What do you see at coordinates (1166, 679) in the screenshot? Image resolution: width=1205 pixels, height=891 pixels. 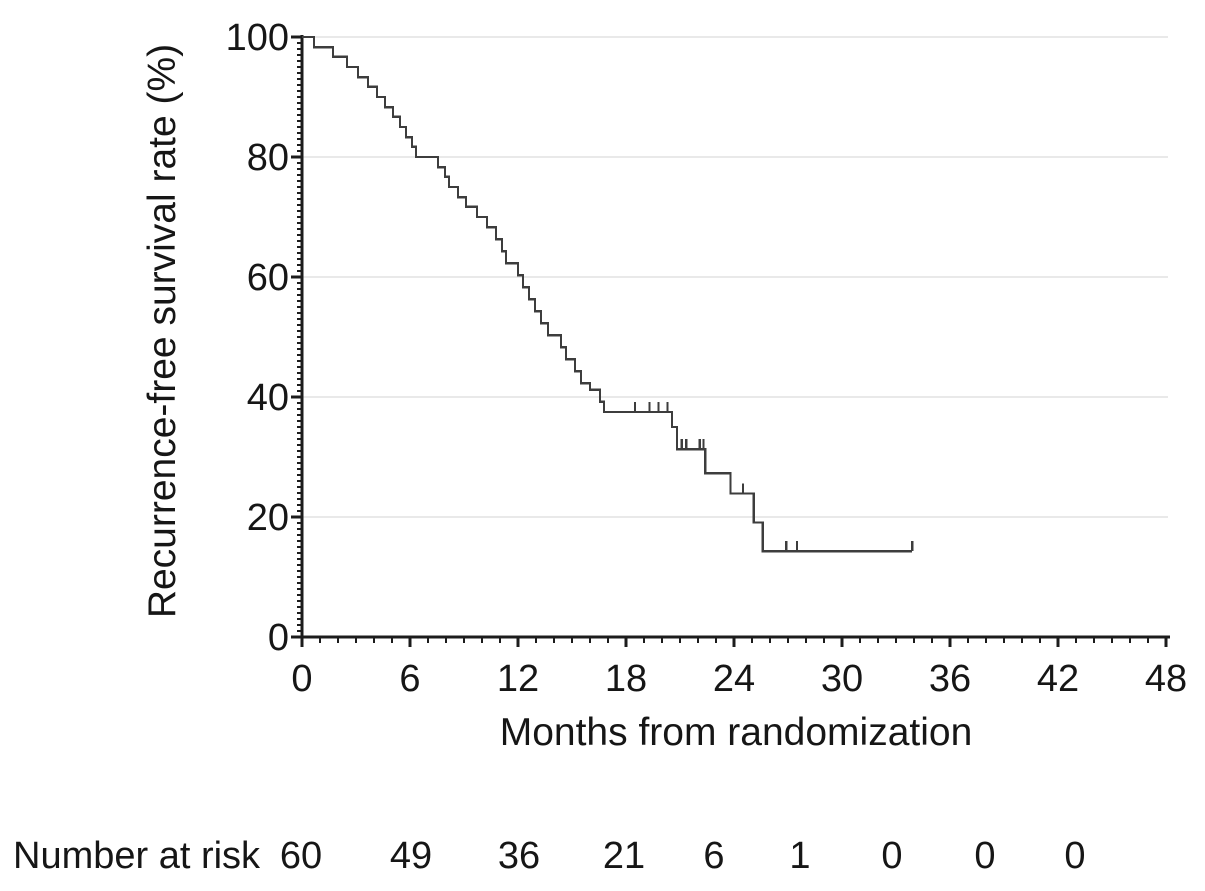 I see `x-tick-label: 48` at bounding box center [1166, 679].